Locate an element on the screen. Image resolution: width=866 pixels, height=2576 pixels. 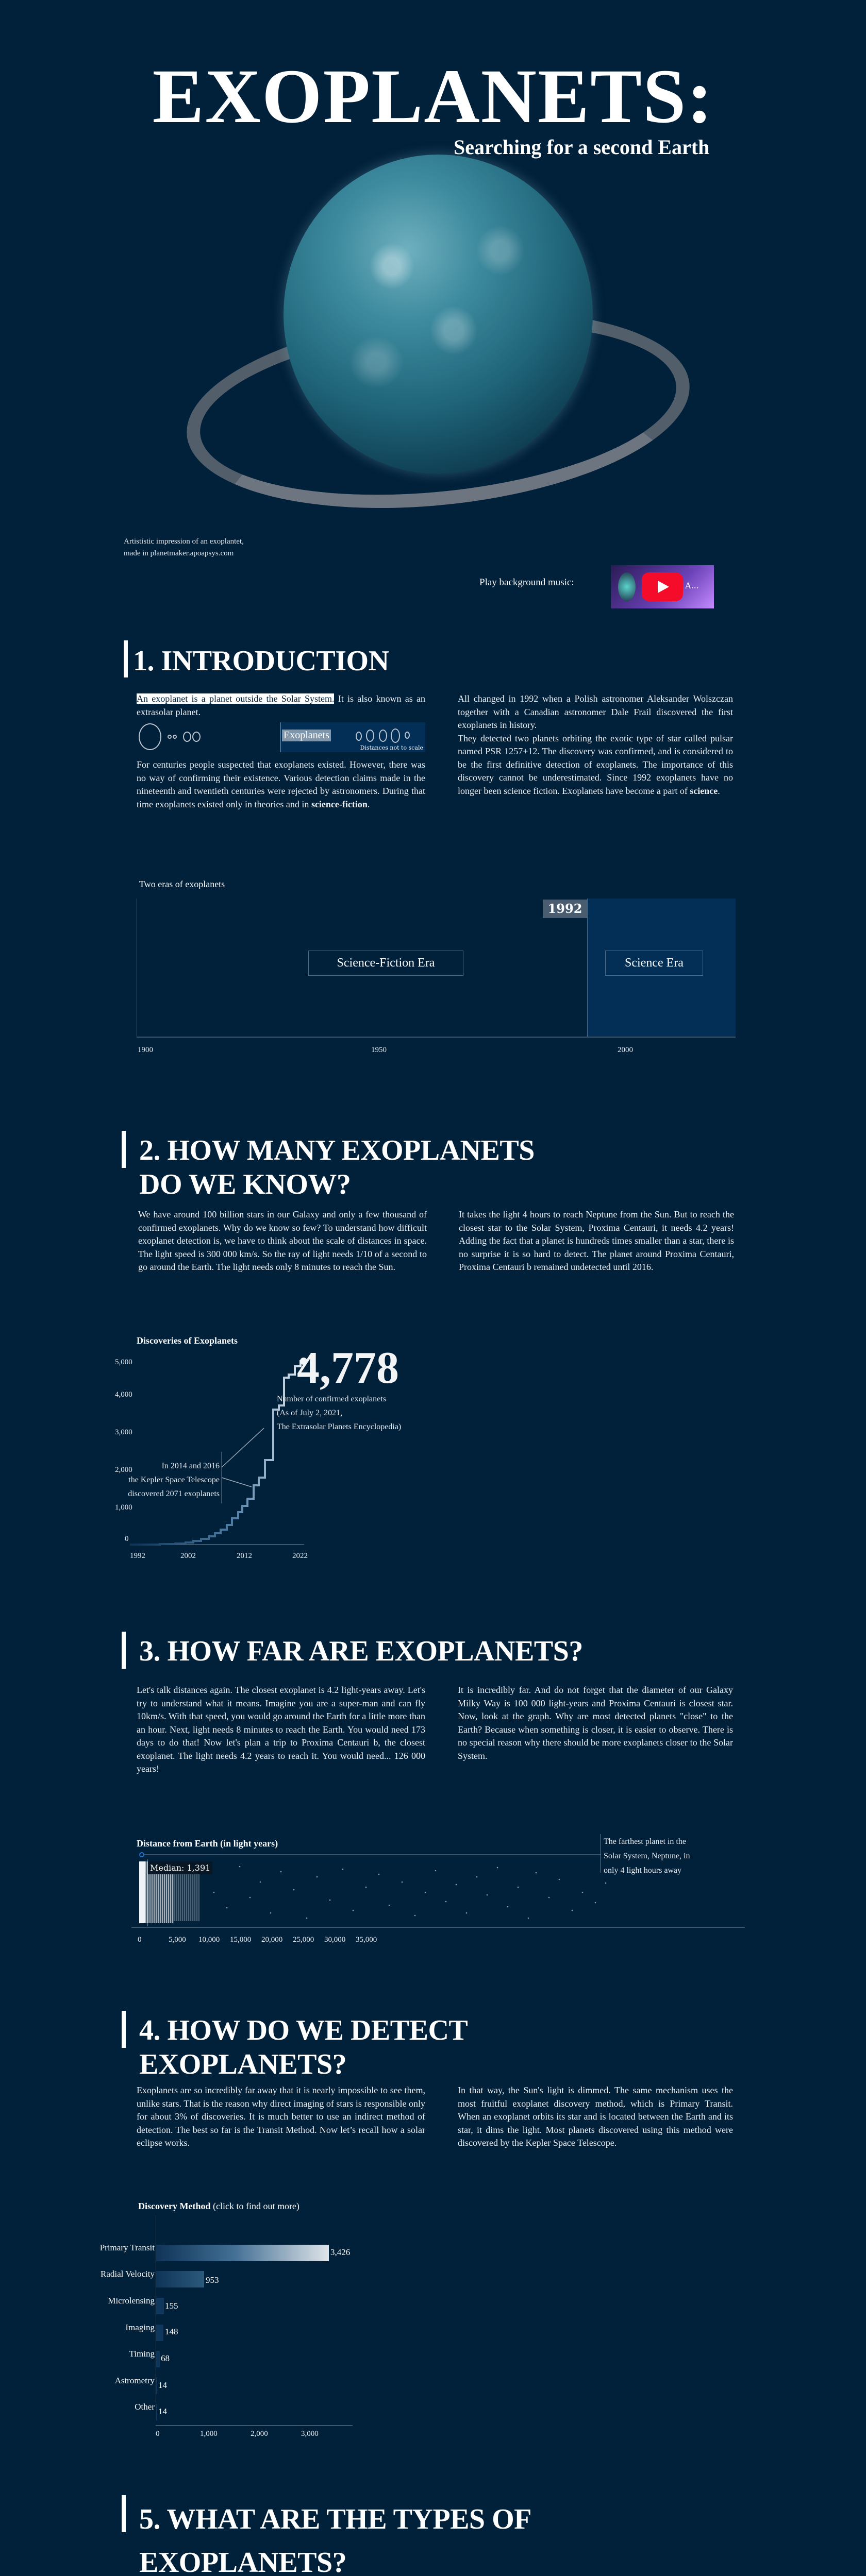
chart-title-text: Discovery Method is located at coordinates (174, 2206).